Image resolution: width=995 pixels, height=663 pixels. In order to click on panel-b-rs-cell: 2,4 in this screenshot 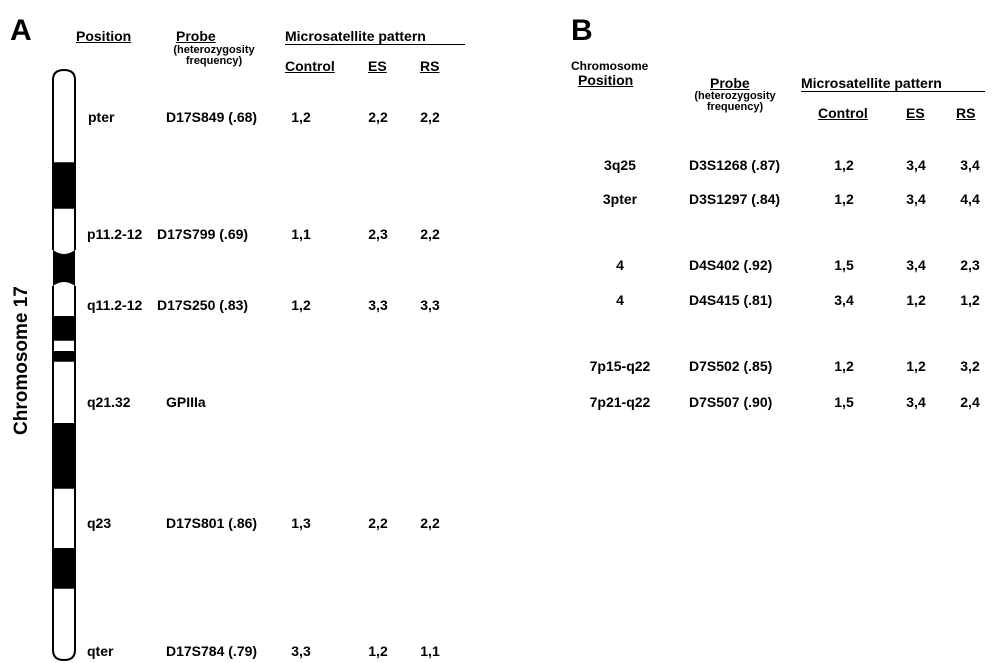, I will do `click(970, 402)`.